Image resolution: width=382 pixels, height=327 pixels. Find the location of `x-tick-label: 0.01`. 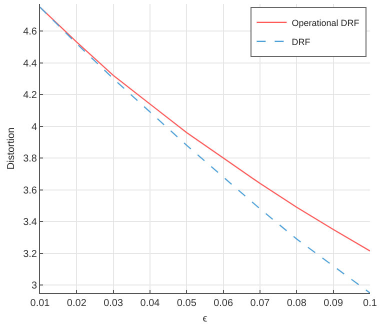

x-tick-label: 0.01 is located at coordinates (40, 303).